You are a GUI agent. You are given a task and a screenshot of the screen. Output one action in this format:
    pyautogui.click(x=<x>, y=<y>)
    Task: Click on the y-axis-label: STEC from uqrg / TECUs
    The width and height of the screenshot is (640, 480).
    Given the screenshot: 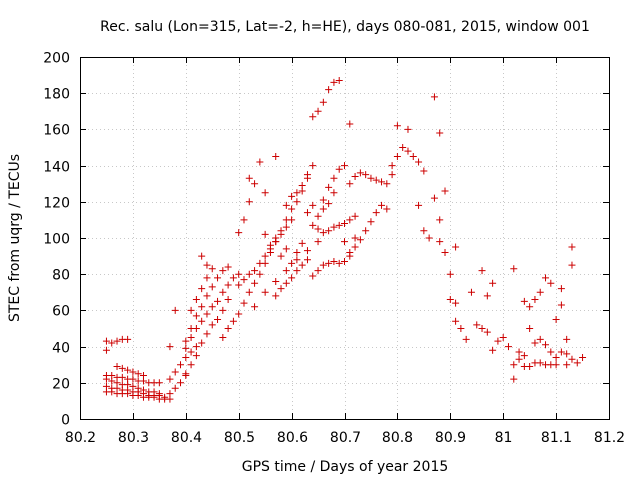 What is the action you would take?
    pyautogui.click(x=15, y=238)
    